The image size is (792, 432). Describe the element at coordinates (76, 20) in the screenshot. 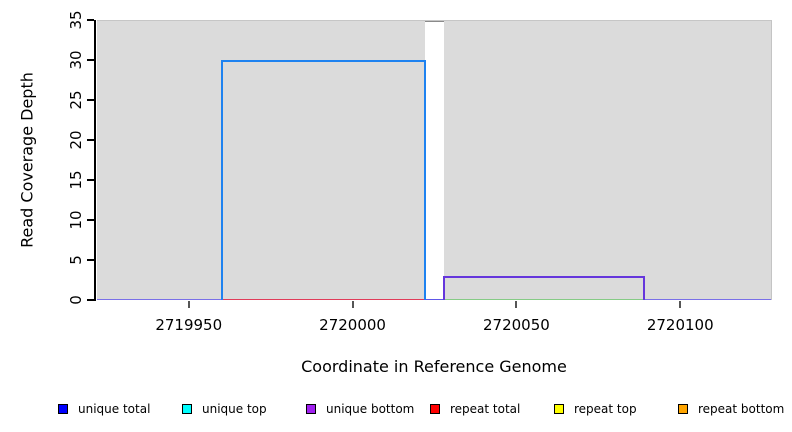

I see `y-tick-label: 35` at that location.